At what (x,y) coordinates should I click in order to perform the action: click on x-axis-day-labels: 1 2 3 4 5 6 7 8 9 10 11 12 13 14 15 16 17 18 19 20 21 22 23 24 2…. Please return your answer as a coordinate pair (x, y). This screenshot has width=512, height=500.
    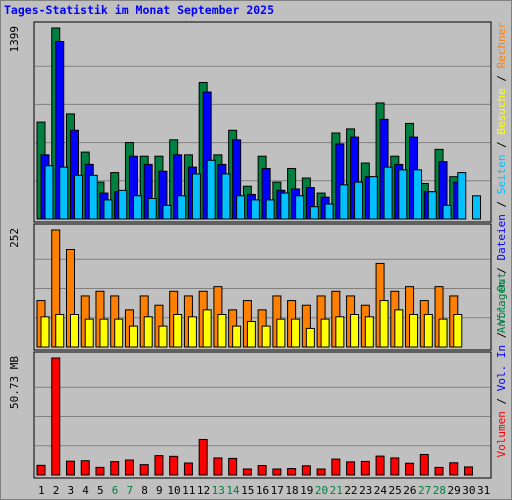
    Looking at the image, I should click on (264, 490).